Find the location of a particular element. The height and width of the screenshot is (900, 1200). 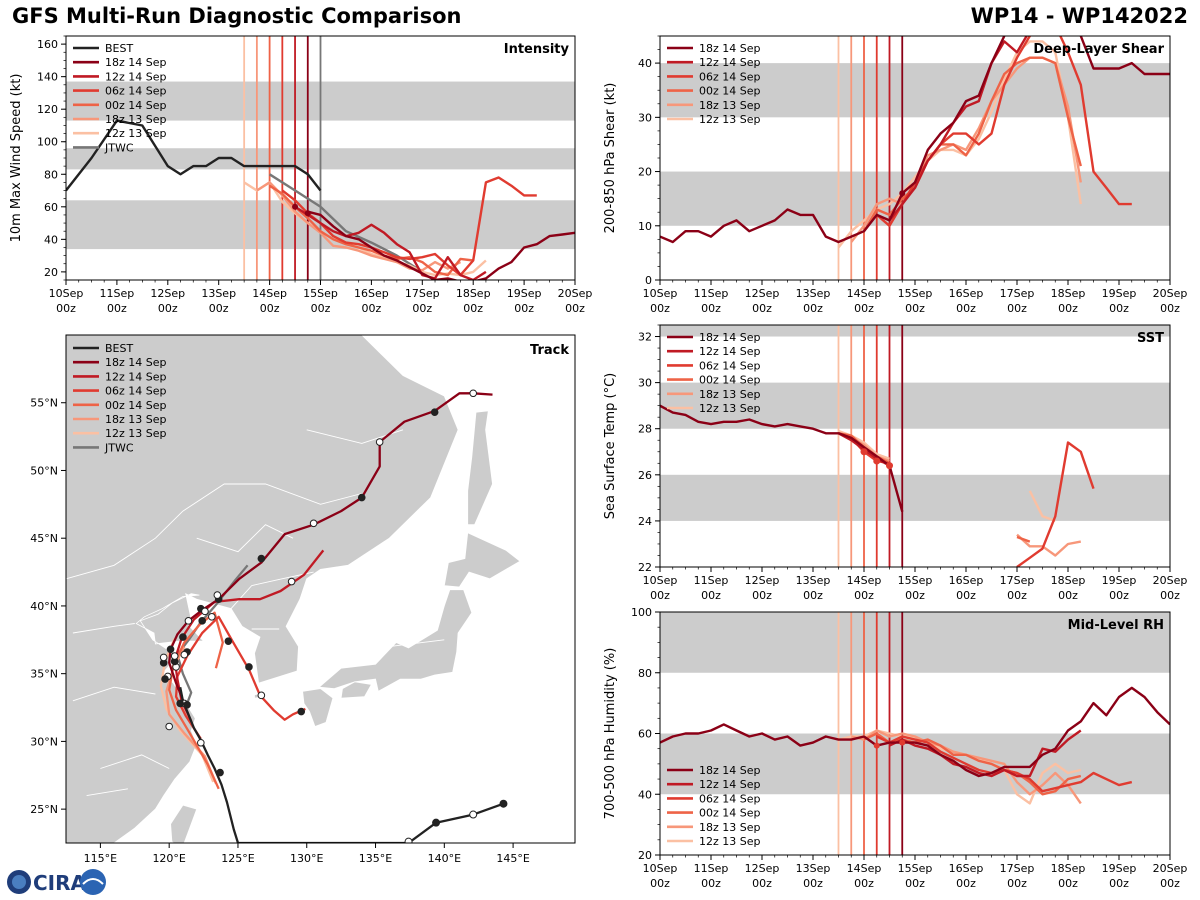

intensity-xtick-label-3: 13Sep 00z is located at coordinates (218, 301).